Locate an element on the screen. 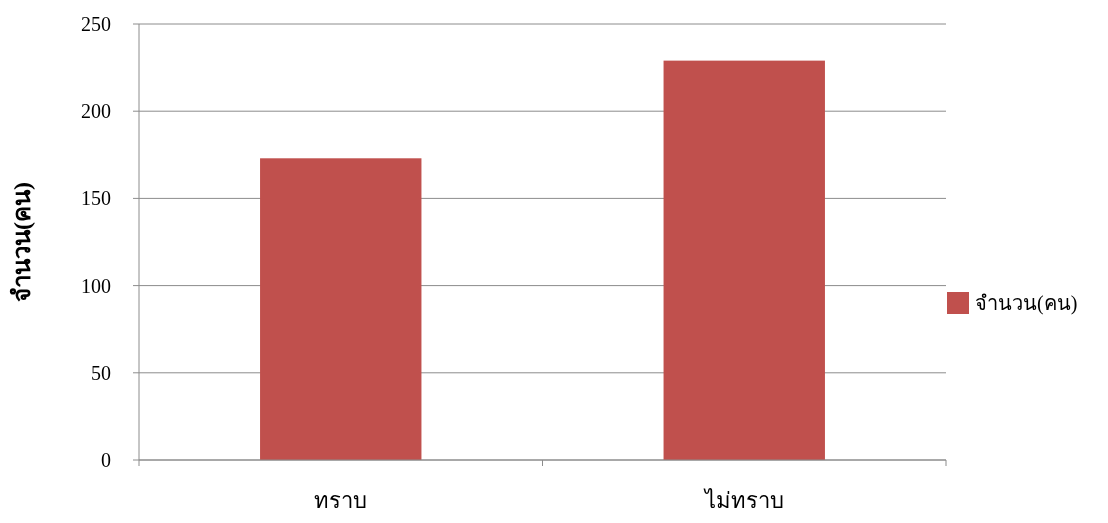  y-tick-label: 200 is located at coordinates (96, 111).